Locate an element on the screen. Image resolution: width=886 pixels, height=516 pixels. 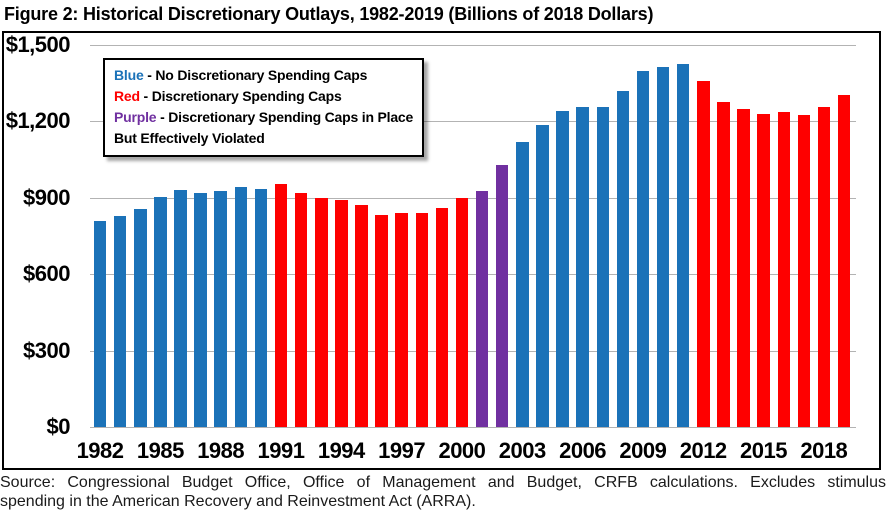
bar-slot-1983 is located at coordinates (120, 236).